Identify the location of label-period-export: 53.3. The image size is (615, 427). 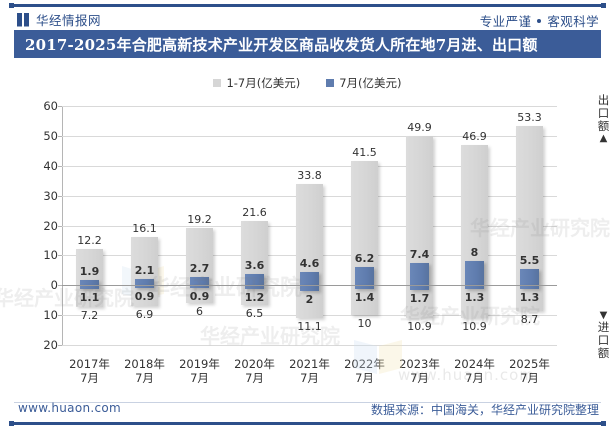
(529, 118).